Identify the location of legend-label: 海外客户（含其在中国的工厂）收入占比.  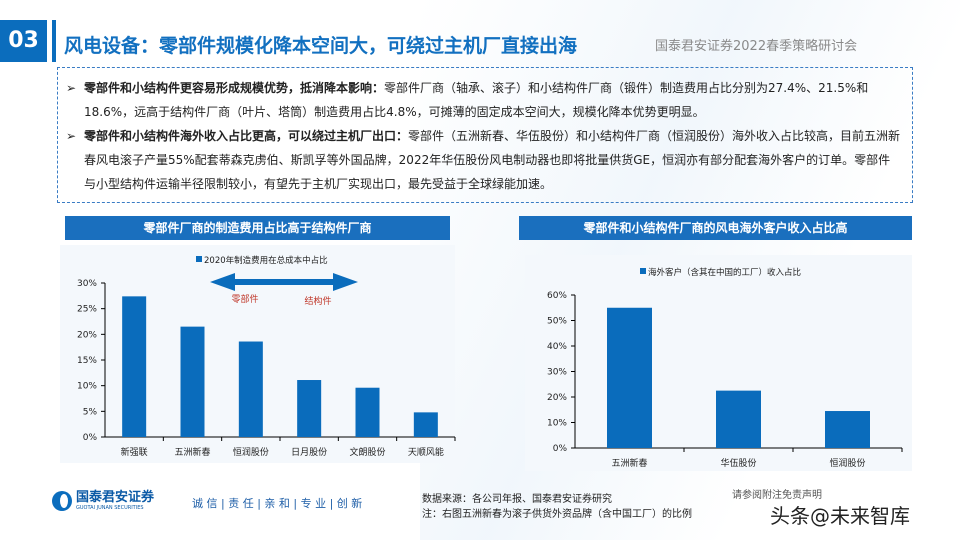
(724, 272).